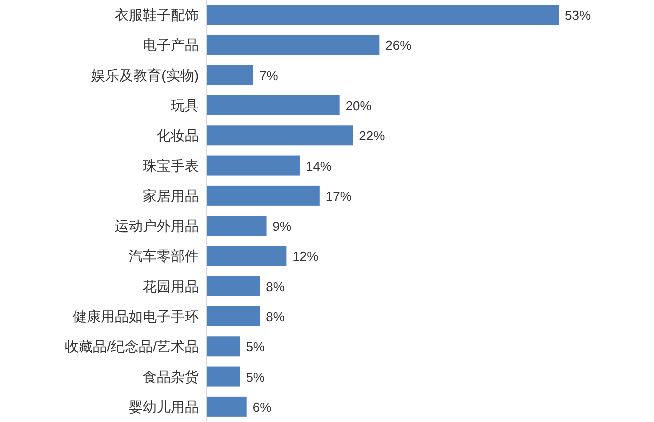  What do you see at coordinates (145, 75) in the screenshot?
I see `y-tick-label: 娱乐及教育(实物)` at bounding box center [145, 75].